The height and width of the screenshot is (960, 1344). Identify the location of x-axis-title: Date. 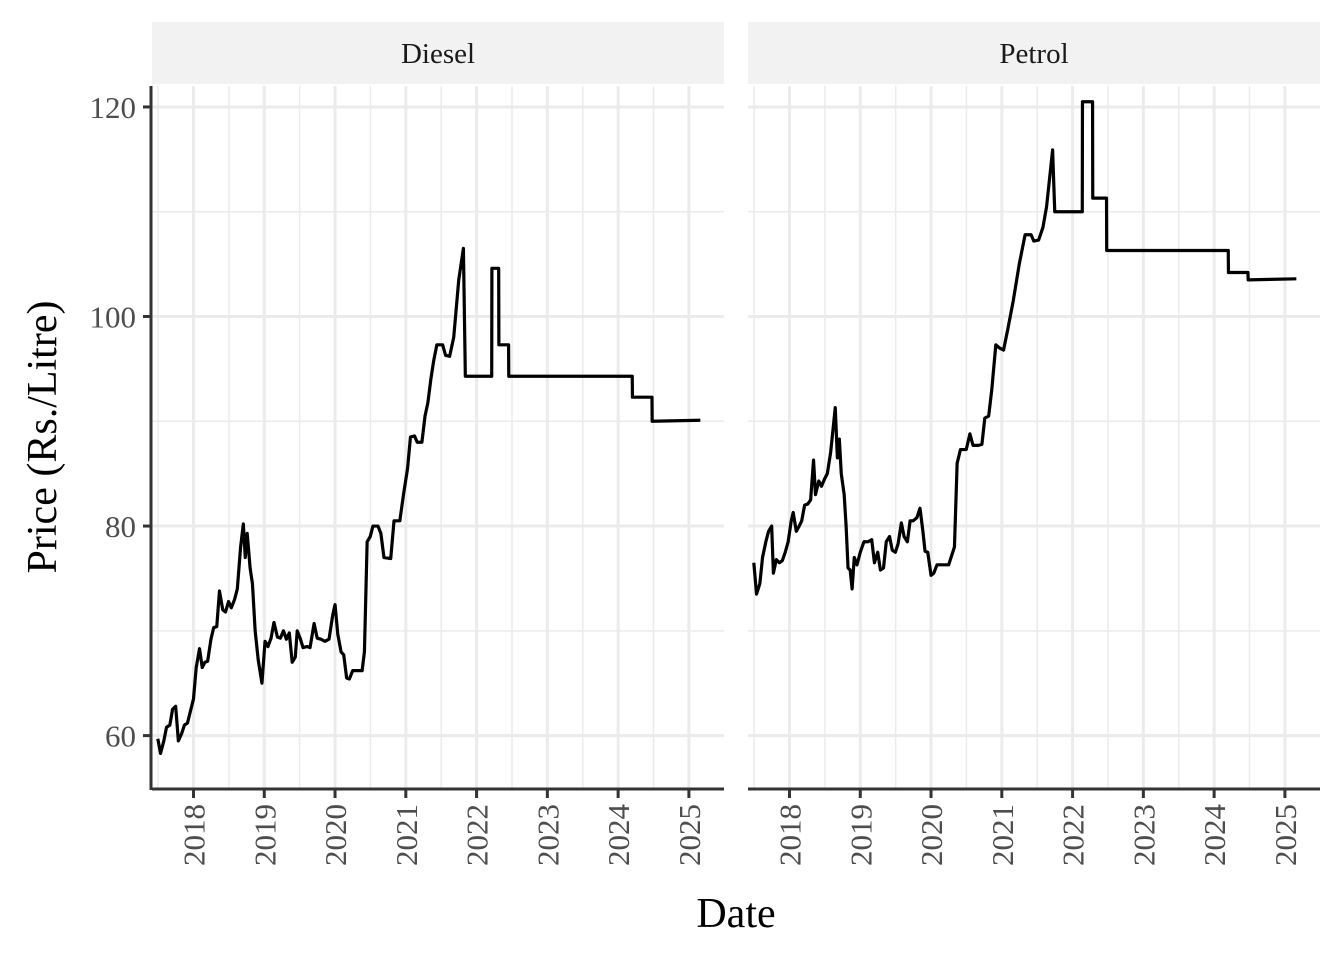
(735, 914).